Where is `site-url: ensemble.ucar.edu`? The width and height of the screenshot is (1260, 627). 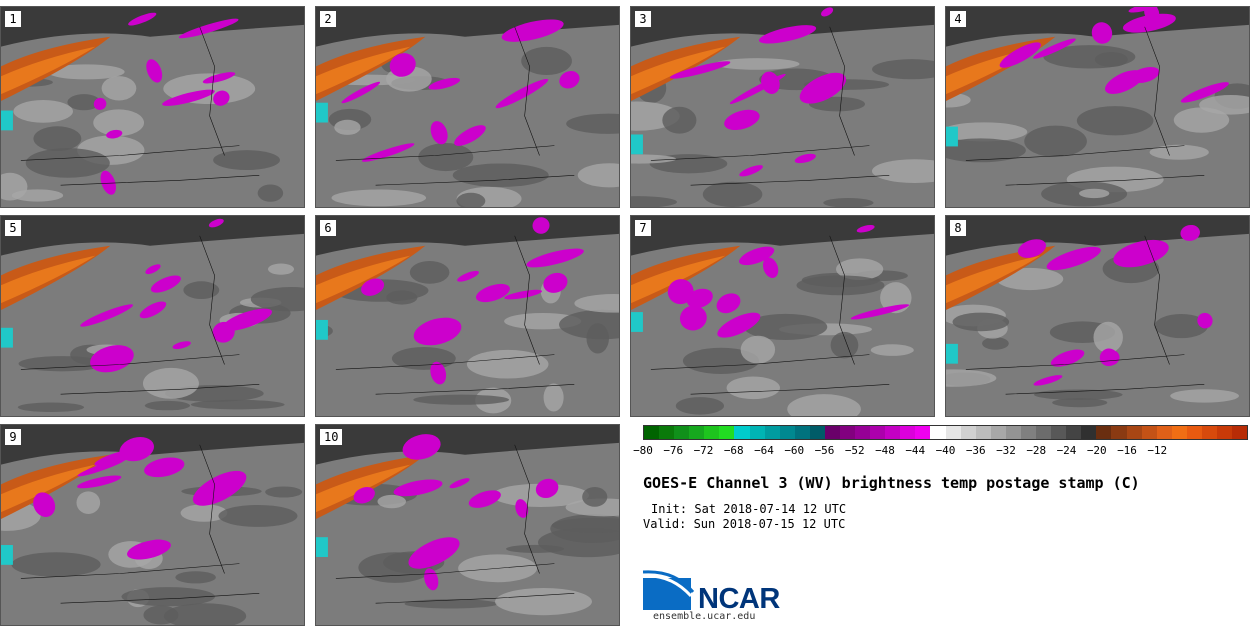 site-url: ensemble.ucar.edu is located at coordinates (704, 616).